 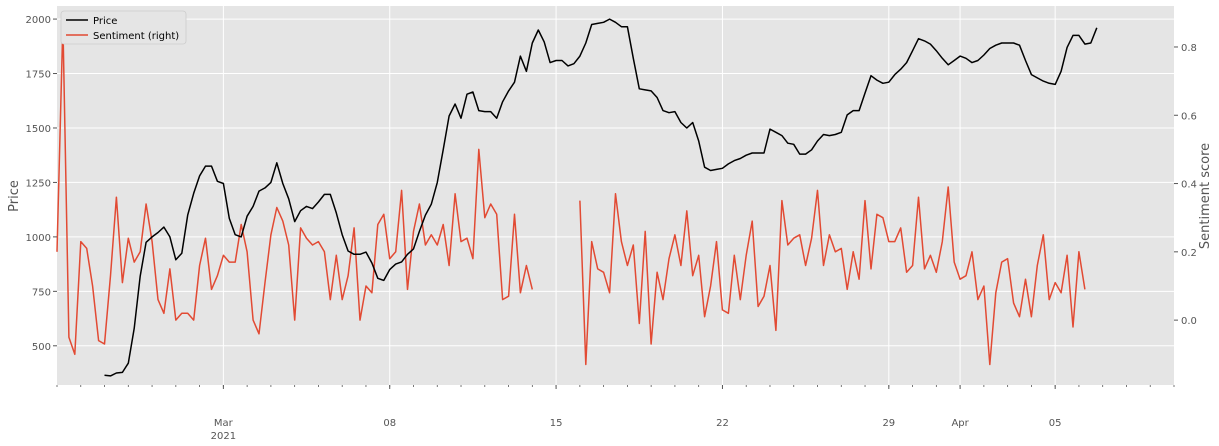 What do you see at coordinates (223, 436) in the screenshot?
I see `x-tick-label-year: 2021` at bounding box center [223, 436].